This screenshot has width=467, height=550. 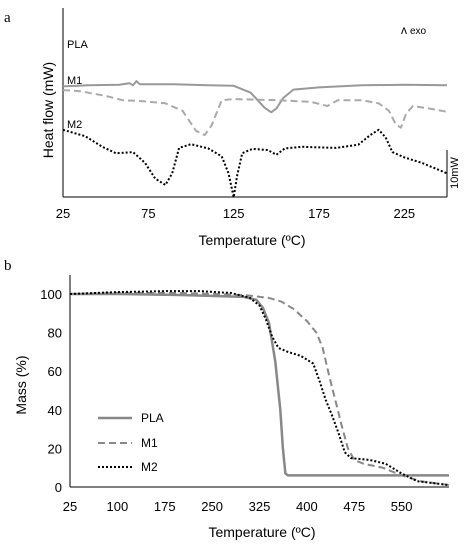 What do you see at coordinates (63, 213) in the screenshot?
I see `dsc-x-tick-25: 25` at bounding box center [63, 213].